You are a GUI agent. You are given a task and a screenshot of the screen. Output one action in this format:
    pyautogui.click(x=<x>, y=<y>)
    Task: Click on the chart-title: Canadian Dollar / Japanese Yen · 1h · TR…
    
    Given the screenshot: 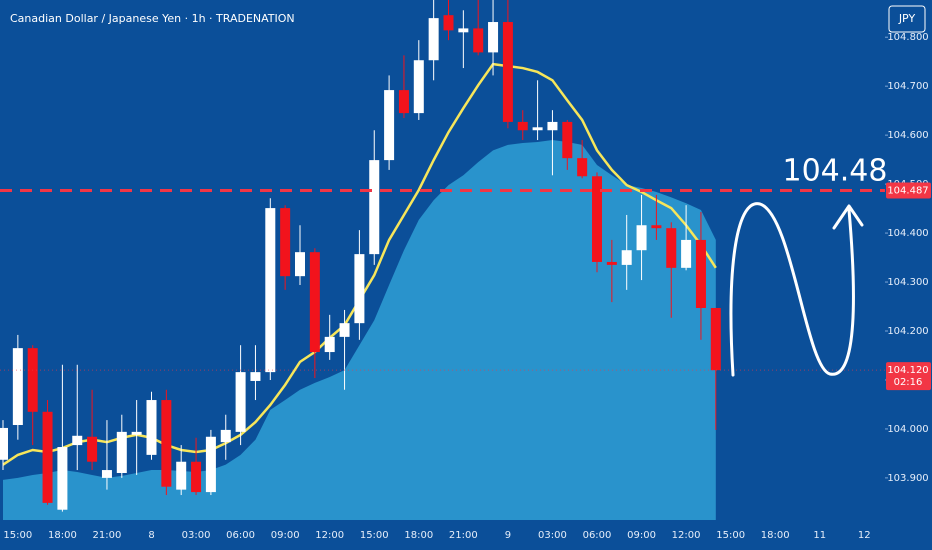 What is the action you would take?
    pyautogui.click(x=152, y=18)
    